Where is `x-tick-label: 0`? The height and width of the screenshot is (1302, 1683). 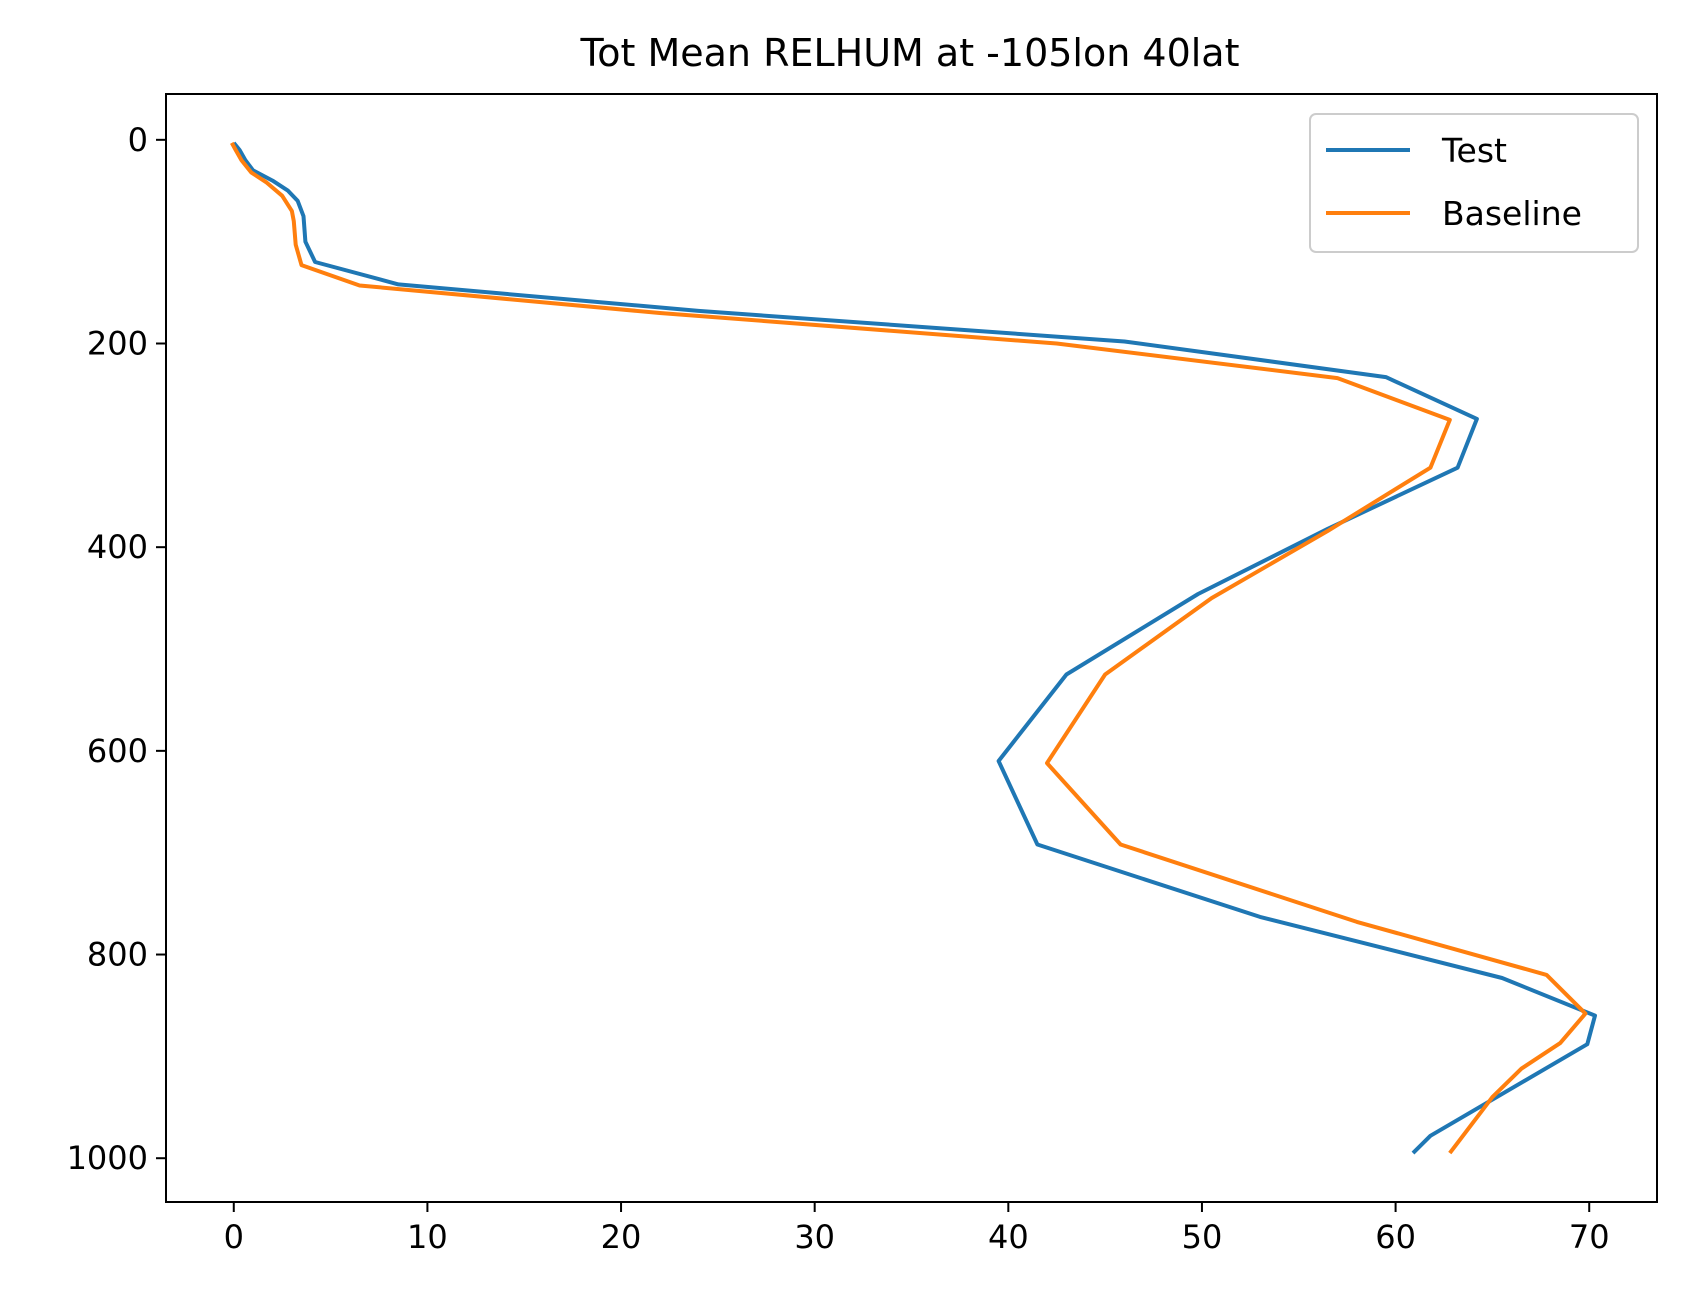
x-tick-label: 0 is located at coordinates (234, 1237).